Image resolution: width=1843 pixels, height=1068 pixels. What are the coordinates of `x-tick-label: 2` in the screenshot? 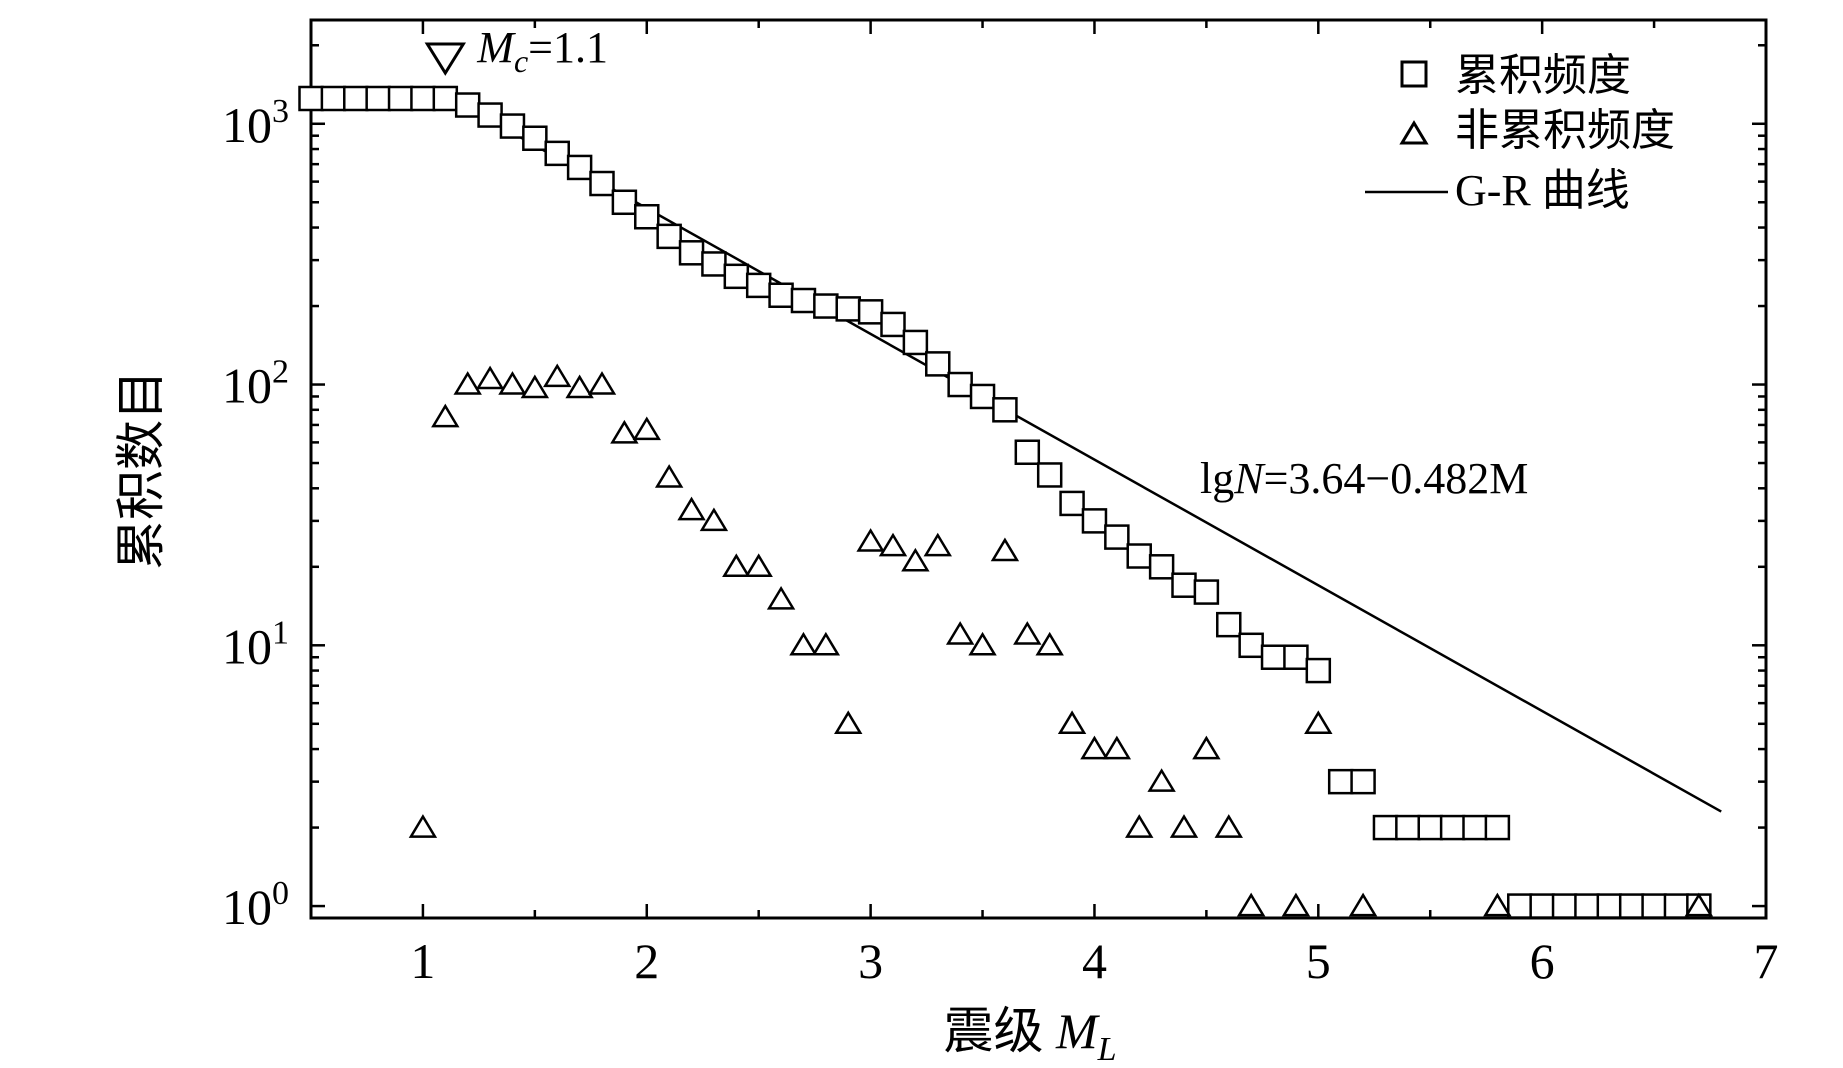 It's located at (646, 961).